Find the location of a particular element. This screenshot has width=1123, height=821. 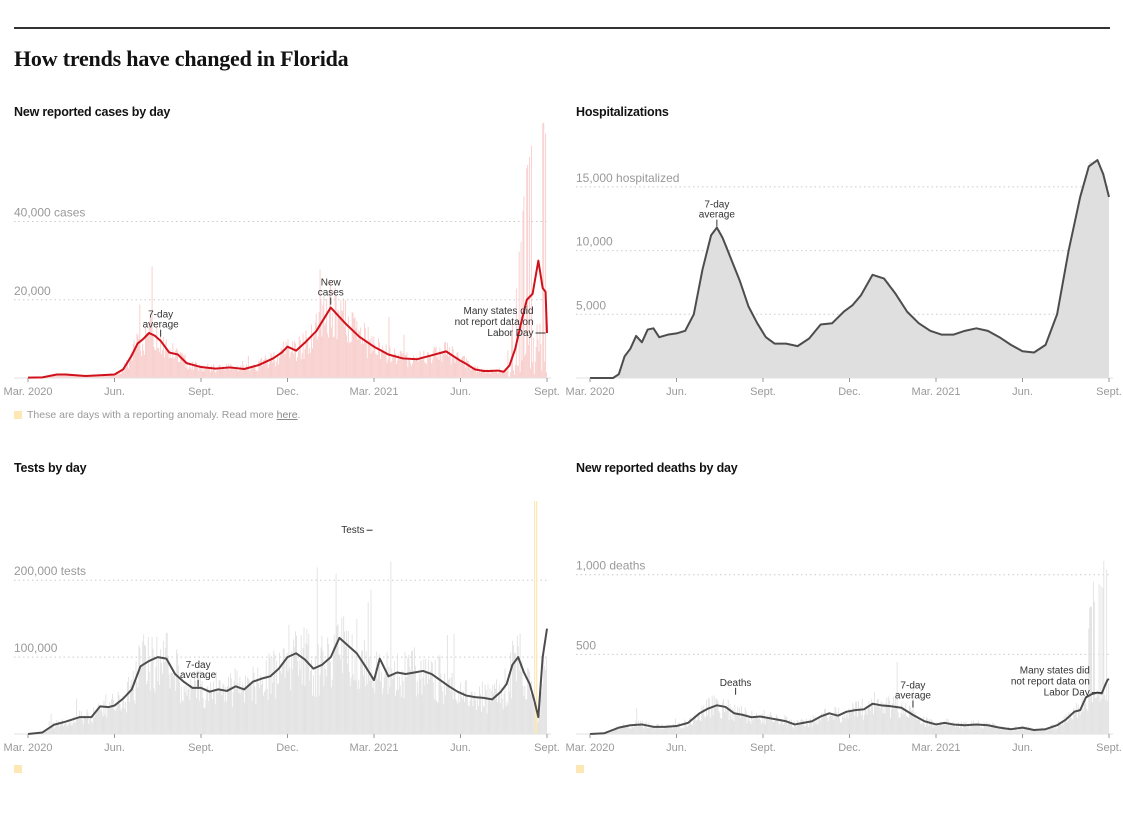

y-tick-label: 5,000 is located at coordinates (591, 305).